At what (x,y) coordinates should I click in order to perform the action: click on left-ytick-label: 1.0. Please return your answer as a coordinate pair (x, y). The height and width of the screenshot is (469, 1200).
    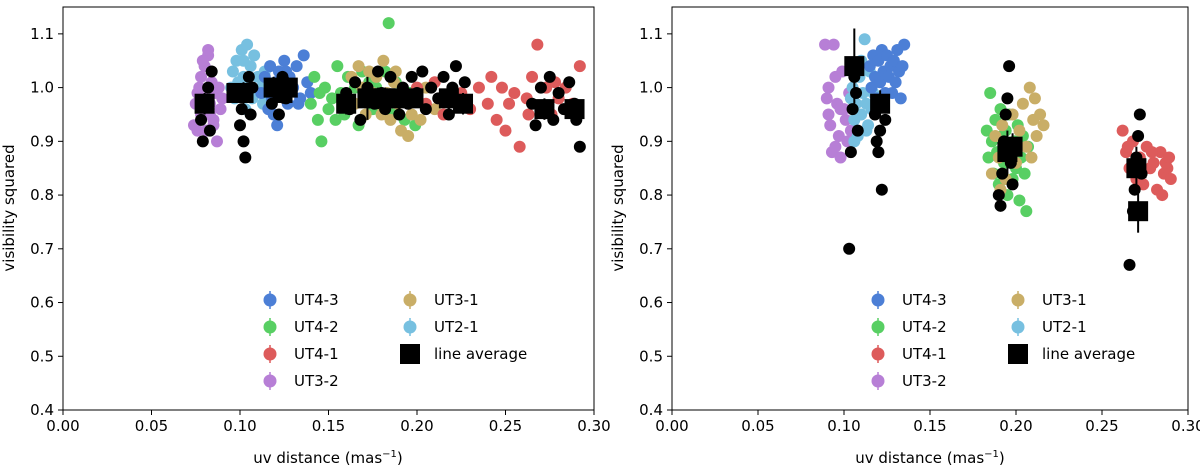
    Looking at the image, I should click on (42, 88).